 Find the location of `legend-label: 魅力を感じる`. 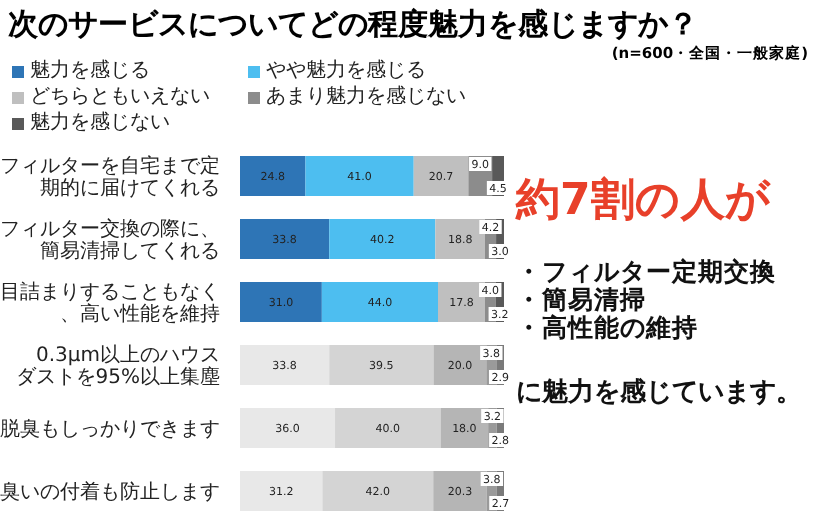

legend-label: 魅力を感じる is located at coordinates (90, 72).